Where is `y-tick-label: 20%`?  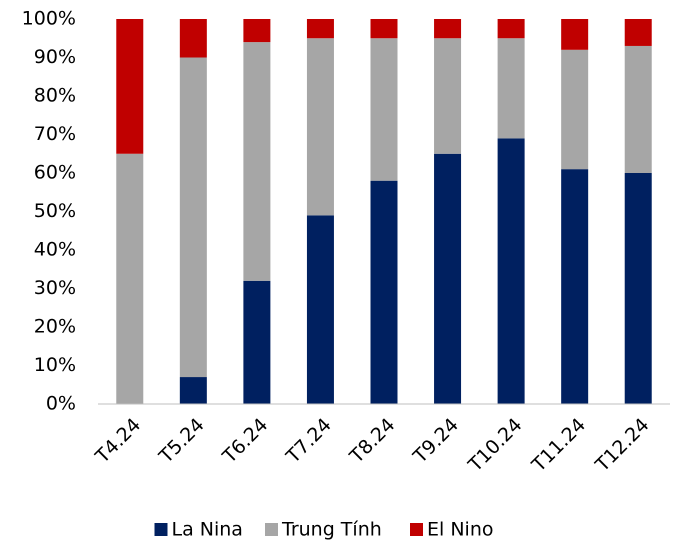 y-tick-label: 20% is located at coordinates (55, 327).